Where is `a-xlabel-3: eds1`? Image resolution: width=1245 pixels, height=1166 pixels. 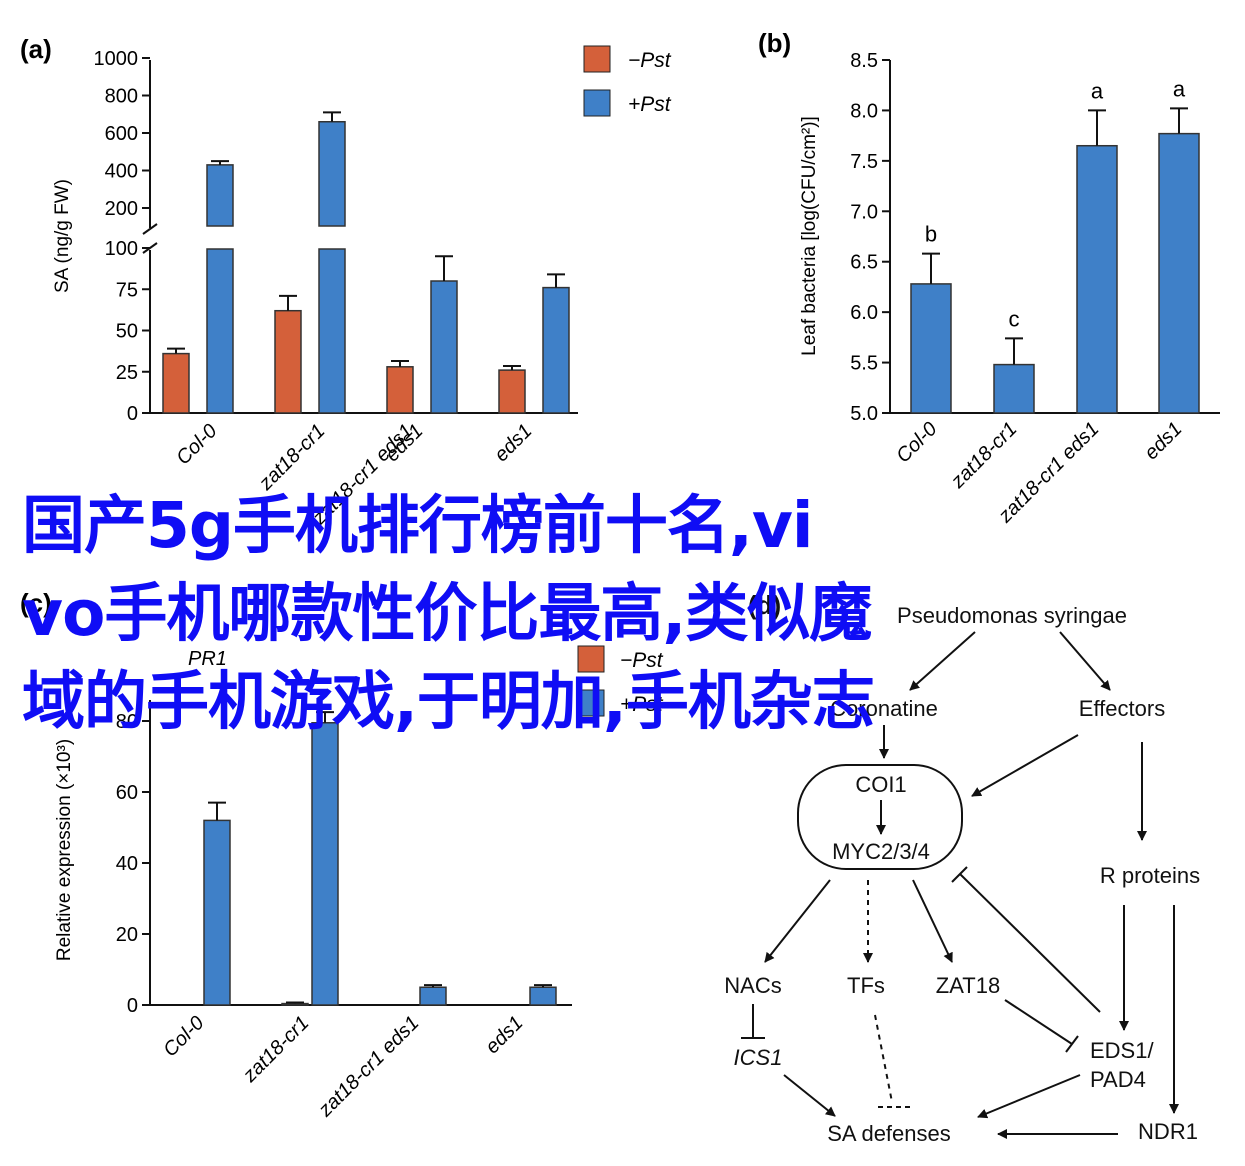
a-xlabel-3: eds1 is located at coordinates (513, 443).